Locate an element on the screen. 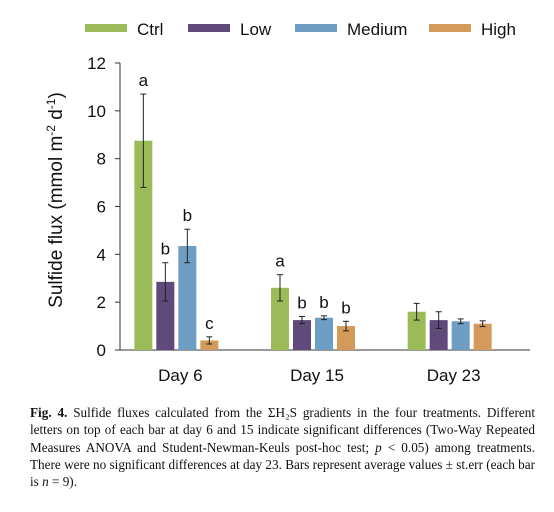 This screenshot has height=512, width=554. y-tick-label: 12 is located at coordinates (96, 63).